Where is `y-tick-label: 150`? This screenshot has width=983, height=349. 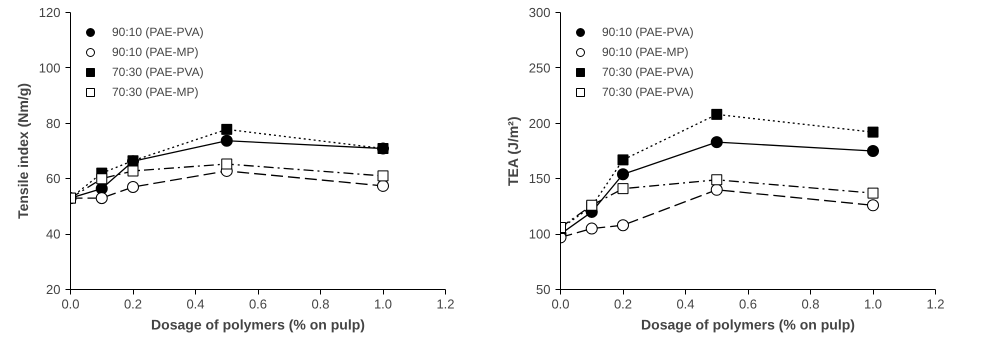
y-tick-label: 150 is located at coordinates (539, 178).